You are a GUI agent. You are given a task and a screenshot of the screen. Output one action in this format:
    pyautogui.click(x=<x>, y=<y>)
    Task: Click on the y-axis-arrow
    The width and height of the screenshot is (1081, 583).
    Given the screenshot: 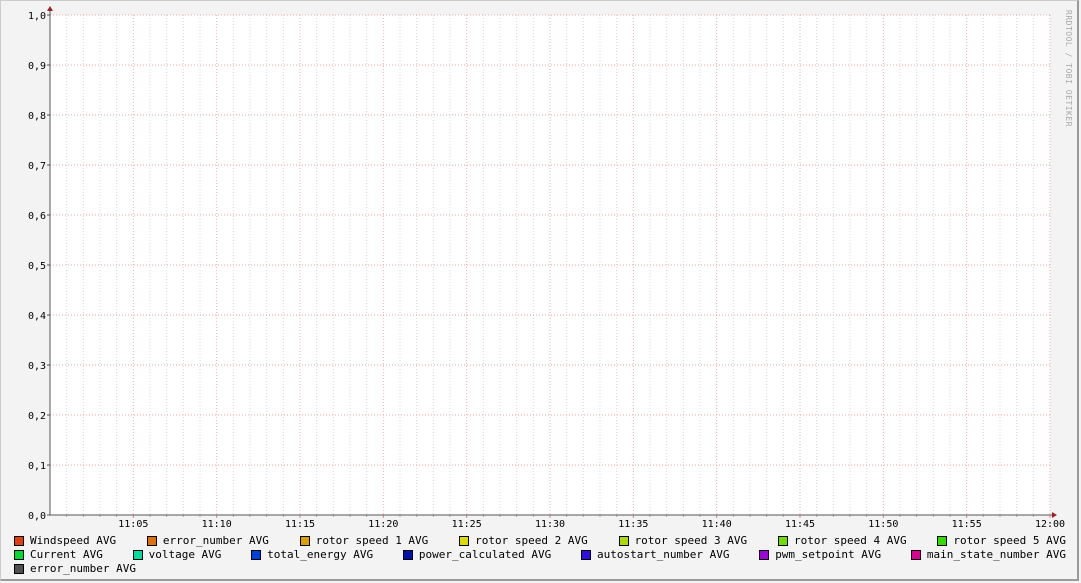 What is the action you would take?
    pyautogui.click(x=50, y=8)
    